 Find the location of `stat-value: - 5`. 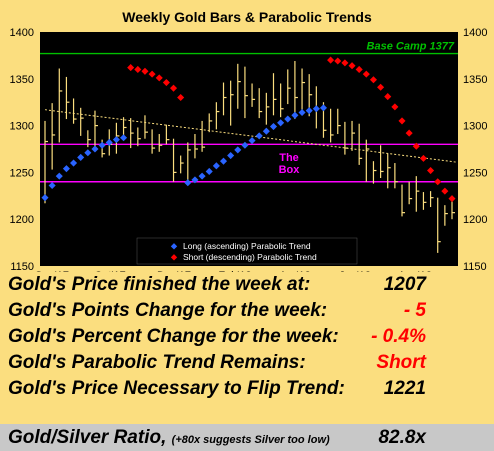

stat-value: - 5 is located at coordinates (414, 310).